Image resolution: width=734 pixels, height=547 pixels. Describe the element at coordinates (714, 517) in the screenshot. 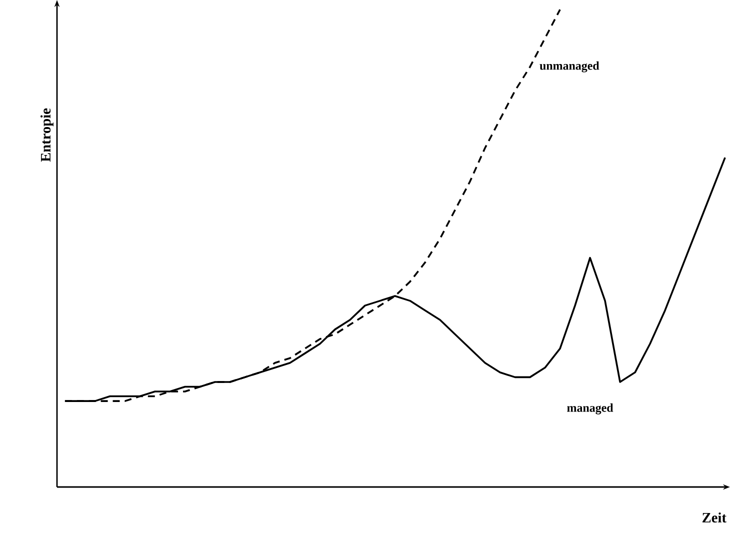

I see `x-axis-title: Zeit` at that location.